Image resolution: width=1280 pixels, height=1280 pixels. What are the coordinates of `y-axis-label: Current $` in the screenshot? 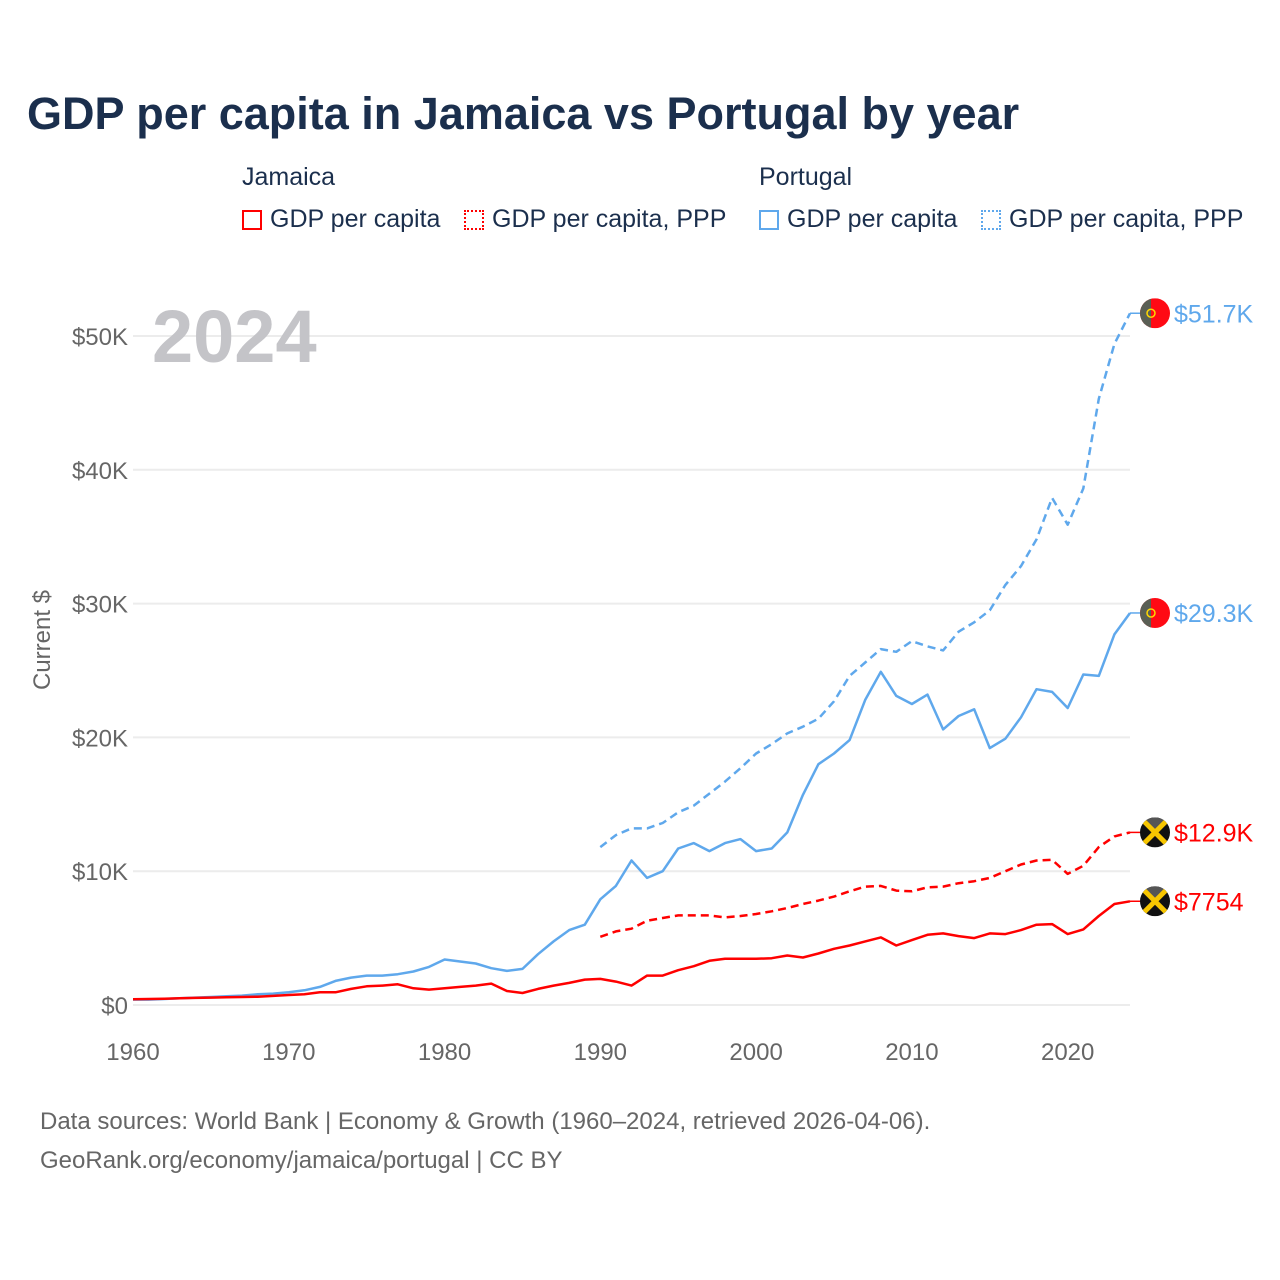 It's located at (42, 640).